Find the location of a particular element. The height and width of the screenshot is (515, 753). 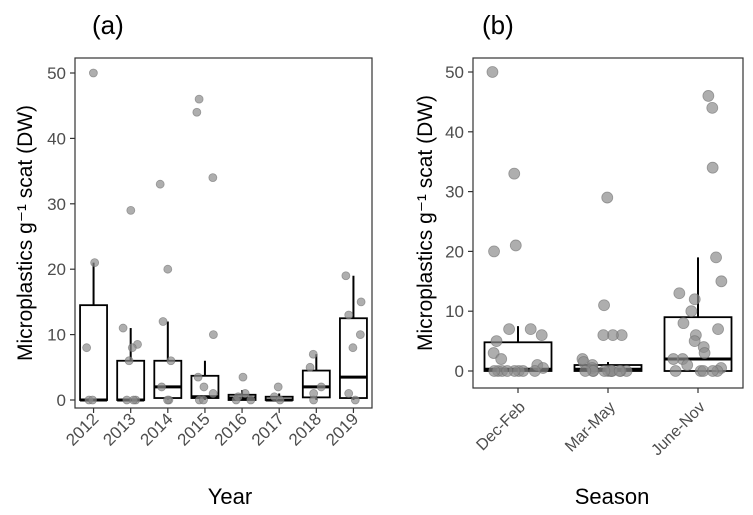

x-tick-label: 2014 is located at coordinates (156, 429).